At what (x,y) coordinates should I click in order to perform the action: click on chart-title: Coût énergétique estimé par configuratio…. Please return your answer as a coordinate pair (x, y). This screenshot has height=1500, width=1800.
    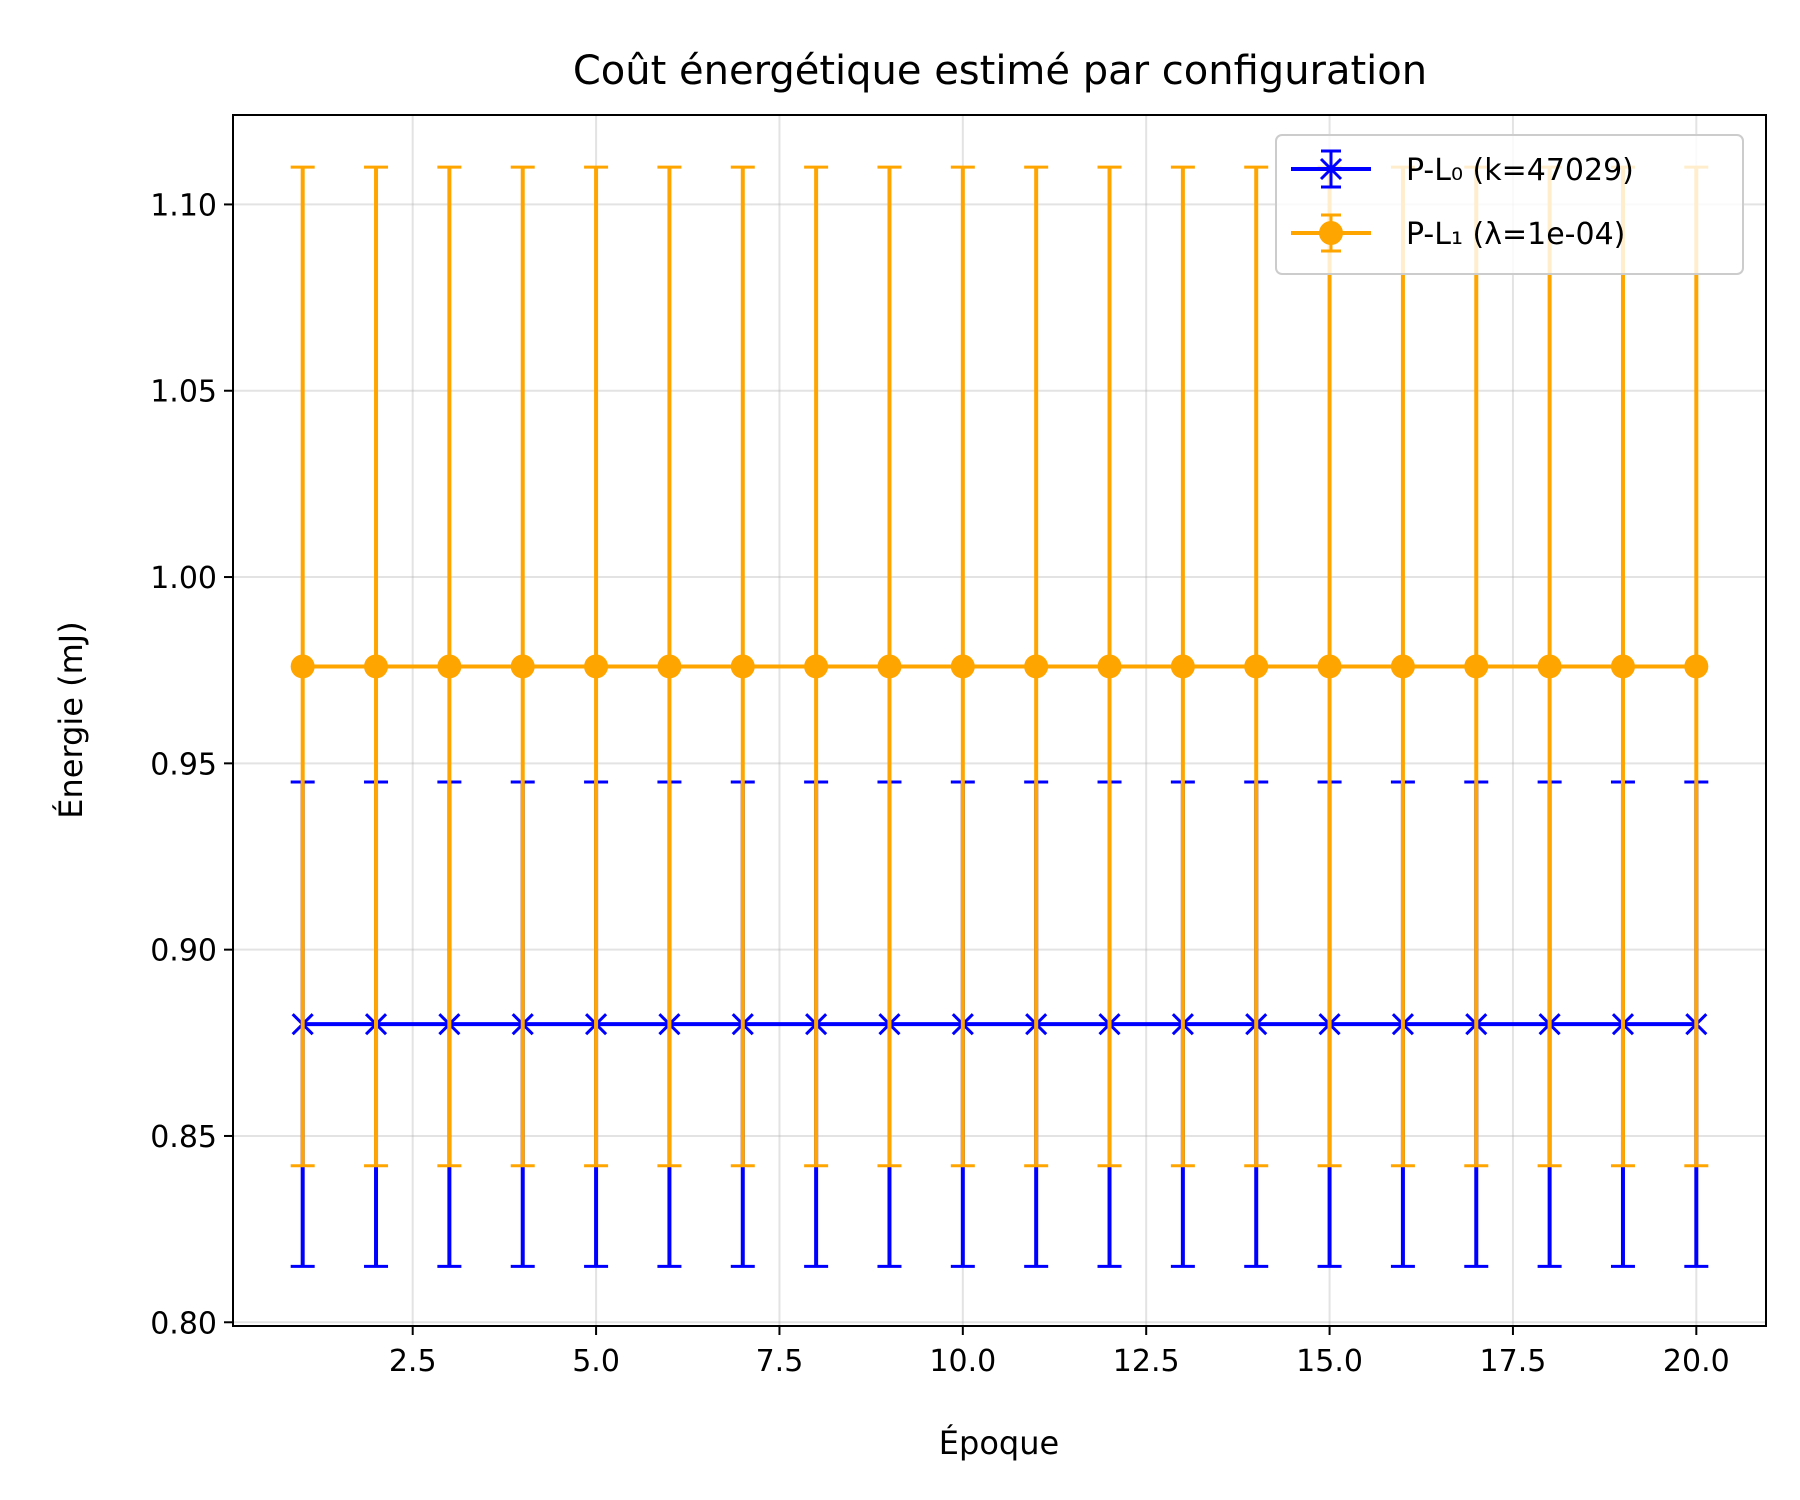
    Looking at the image, I should click on (1000, 71).